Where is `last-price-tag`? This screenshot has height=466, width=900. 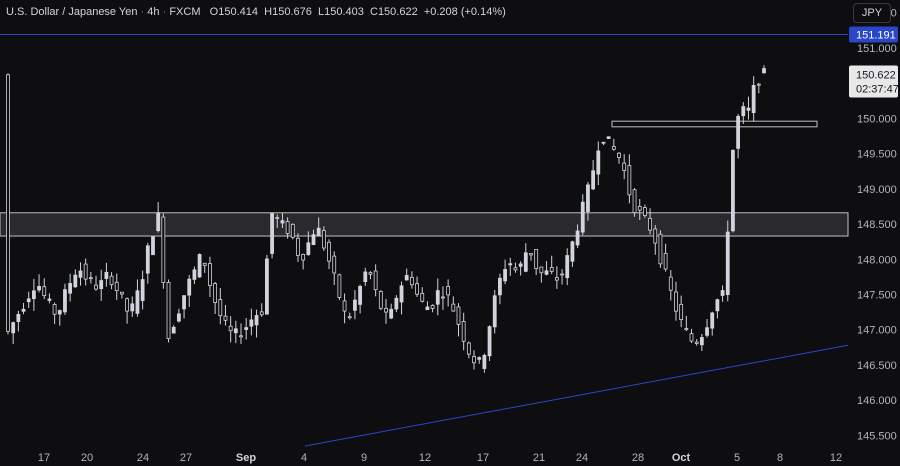 last-price-tag is located at coordinates (873, 81).